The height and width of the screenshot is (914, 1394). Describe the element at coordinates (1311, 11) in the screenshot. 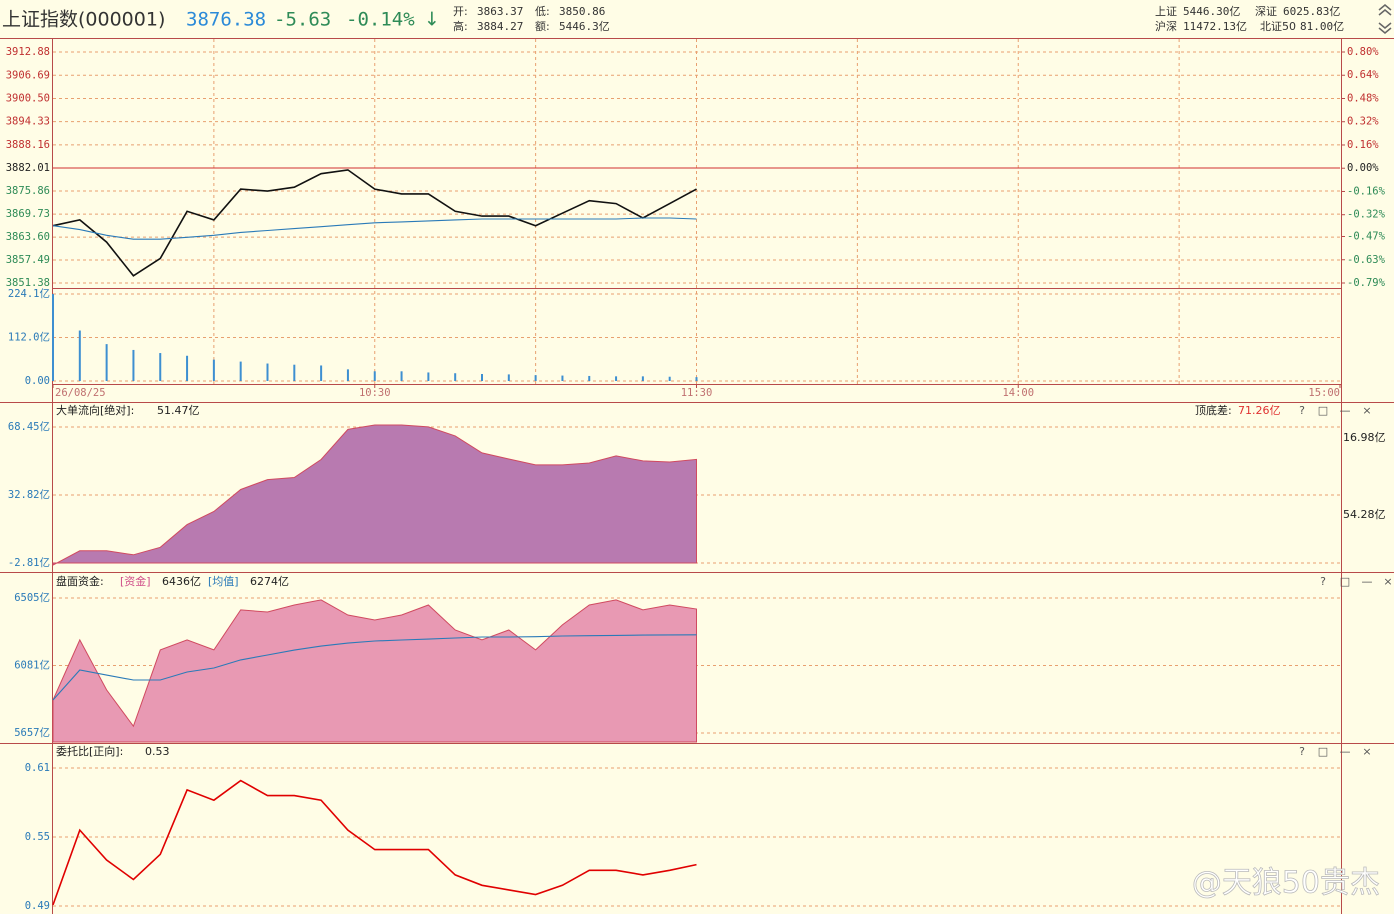

I see `market-amount: 6025.83亿` at that location.